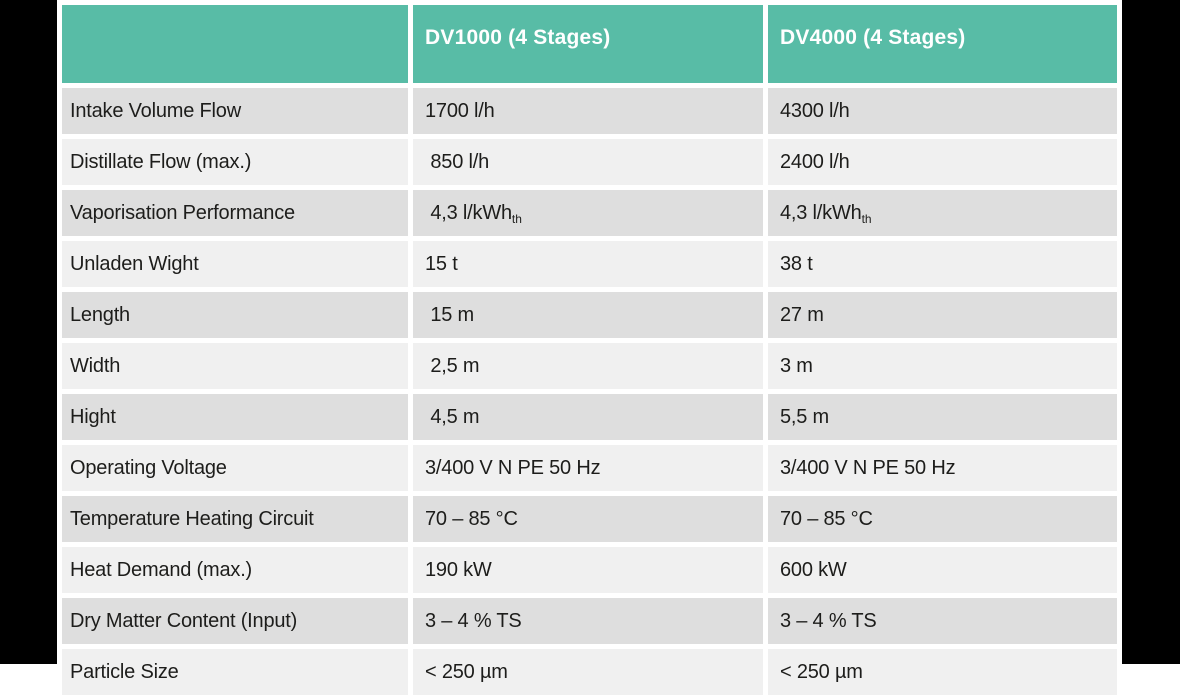 This screenshot has height=700, width=1180. I want to click on dv1000-value: 70 – 85 °C, so click(588, 519).